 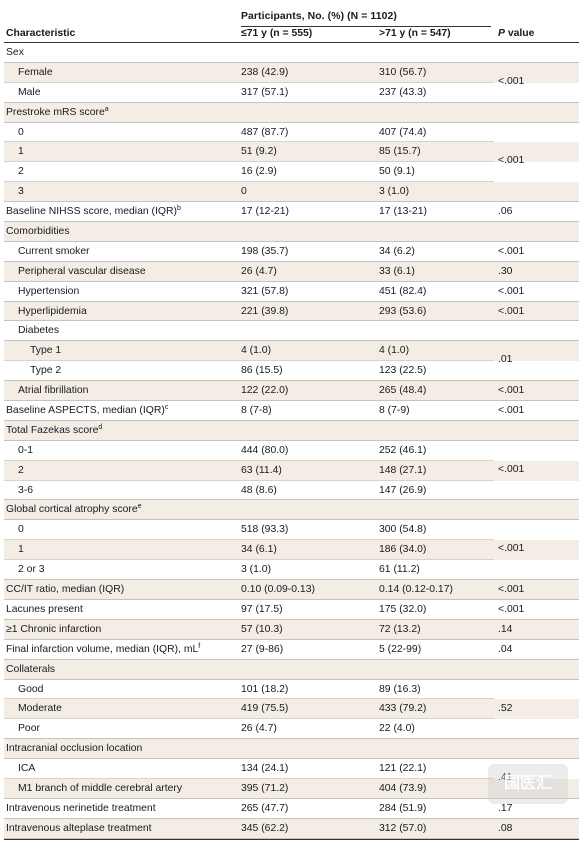 I want to click on cell-young: 317 (57.1), so click(x=265, y=92).